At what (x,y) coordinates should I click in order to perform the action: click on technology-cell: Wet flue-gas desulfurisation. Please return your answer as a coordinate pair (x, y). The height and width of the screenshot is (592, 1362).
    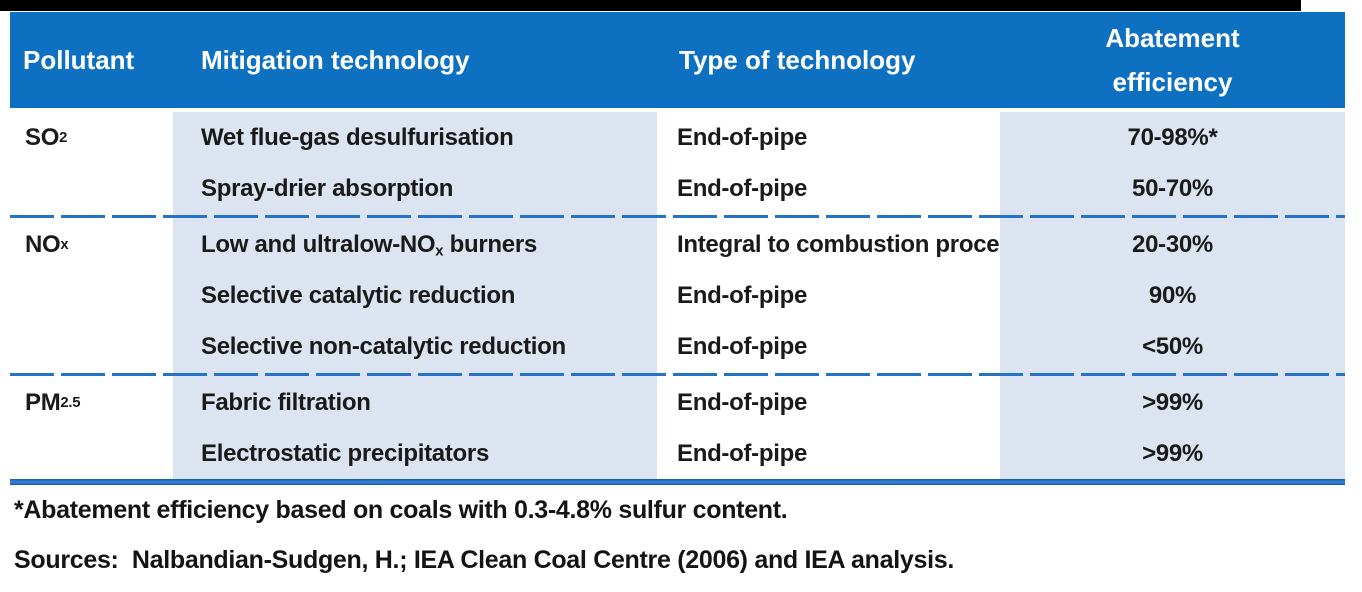
    Looking at the image, I should click on (415, 137).